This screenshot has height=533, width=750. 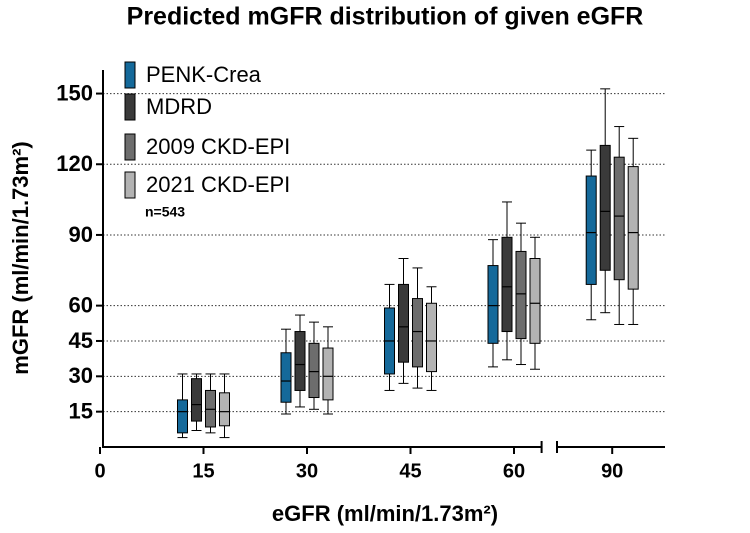 What do you see at coordinates (81, 304) in the screenshot?
I see `y-tick-label: 60` at bounding box center [81, 304].